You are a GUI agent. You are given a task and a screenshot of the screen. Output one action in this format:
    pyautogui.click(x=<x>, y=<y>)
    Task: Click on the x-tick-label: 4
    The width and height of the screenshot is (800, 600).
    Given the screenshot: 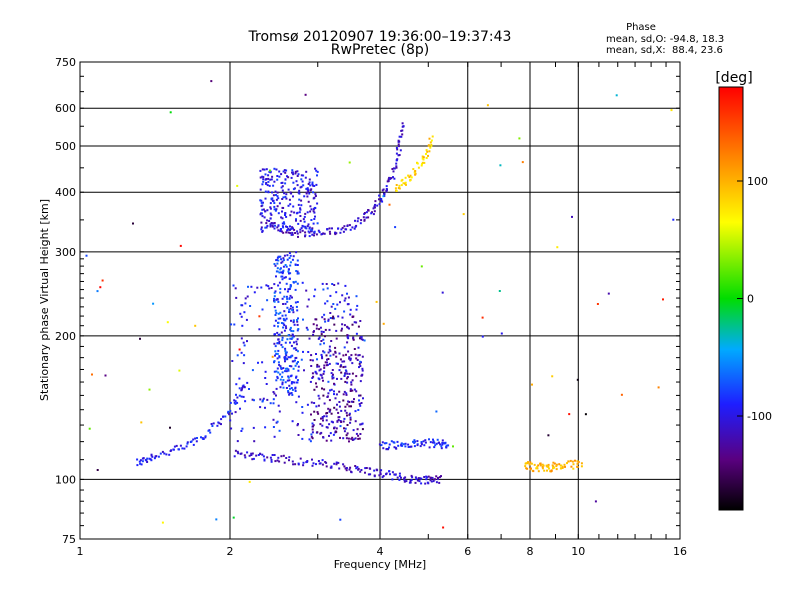 What is the action you would take?
    pyautogui.click(x=380, y=551)
    